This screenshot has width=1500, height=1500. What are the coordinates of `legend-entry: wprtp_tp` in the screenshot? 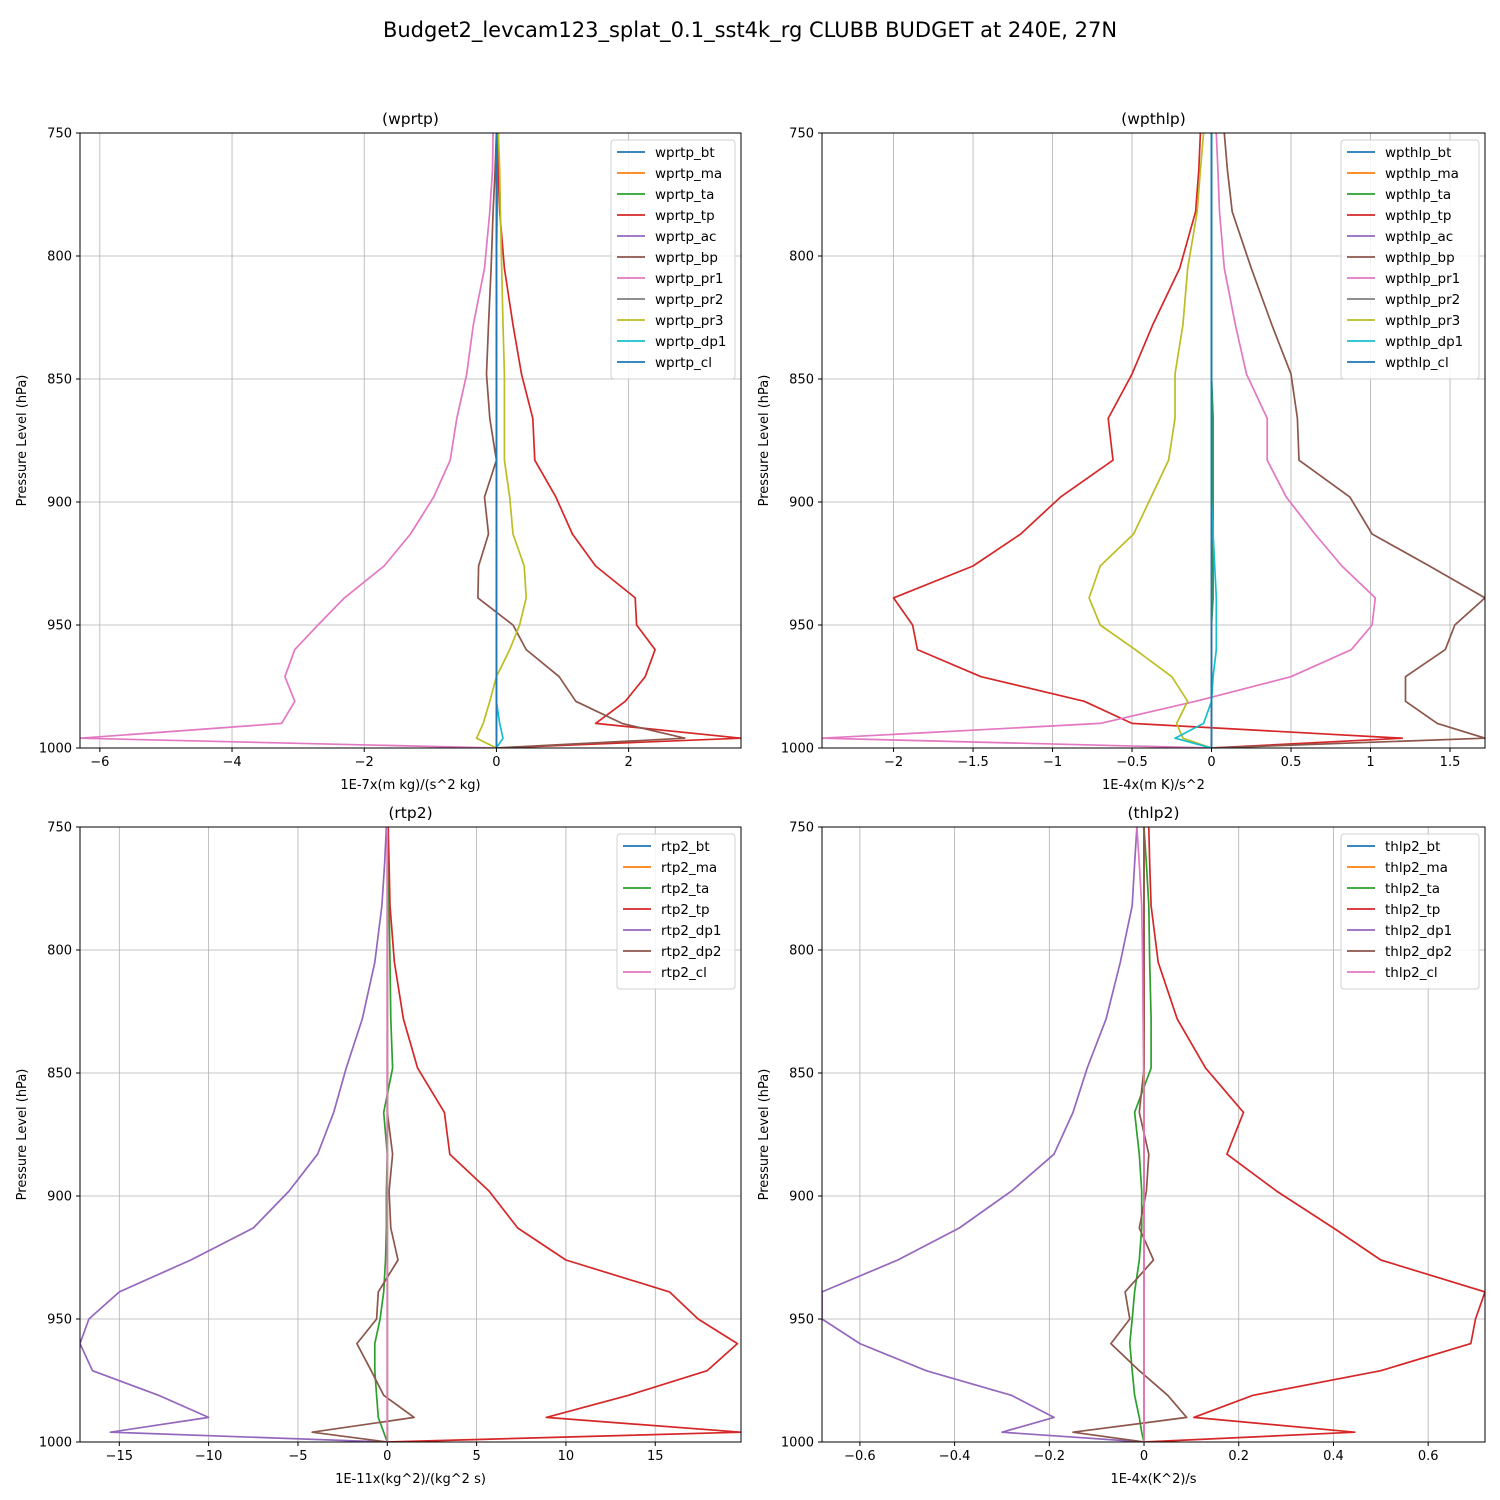 It's located at (685, 216).